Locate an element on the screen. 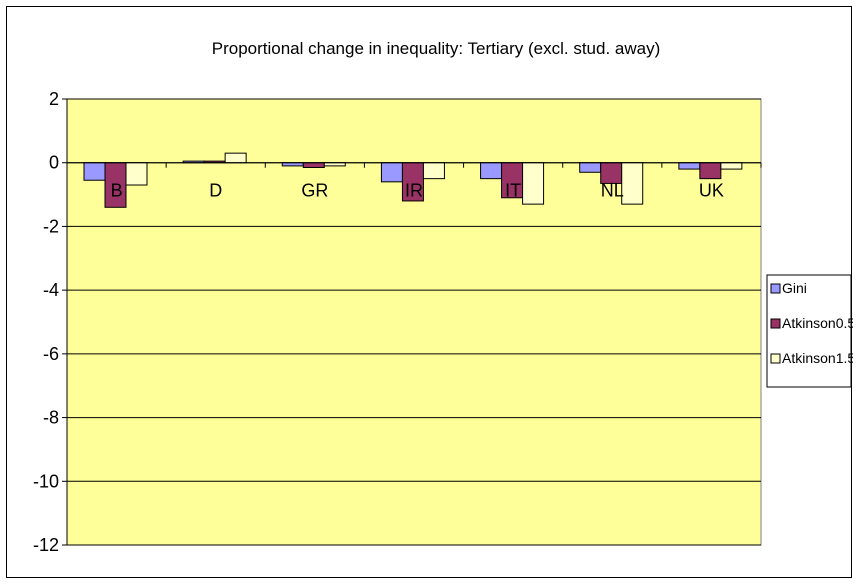 The image size is (860, 586). legend: Gini Atkinson0.5 Atkinson1.5 is located at coordinates (809, 331).